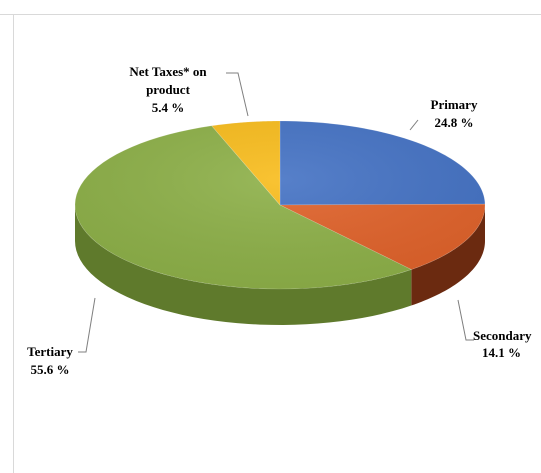 The height and width of the screenshot is (473, 541). I want to click on label-net-taxes-category-line1: Net Taxes* on, so click(168, 71).